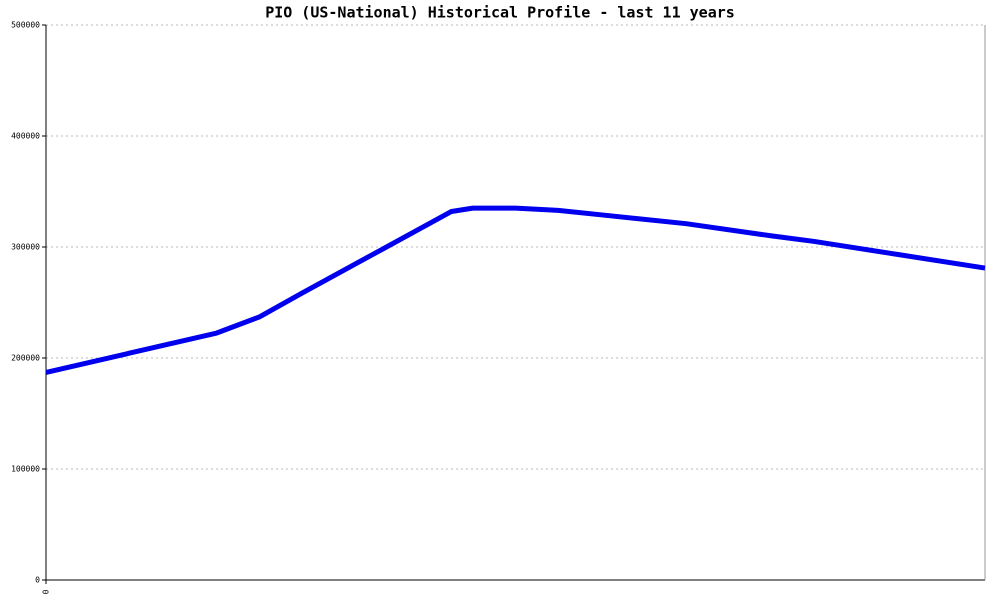 This screenshot has width=1000, height=600. I want to click on x-tick-label: 0, so click(46, 591).